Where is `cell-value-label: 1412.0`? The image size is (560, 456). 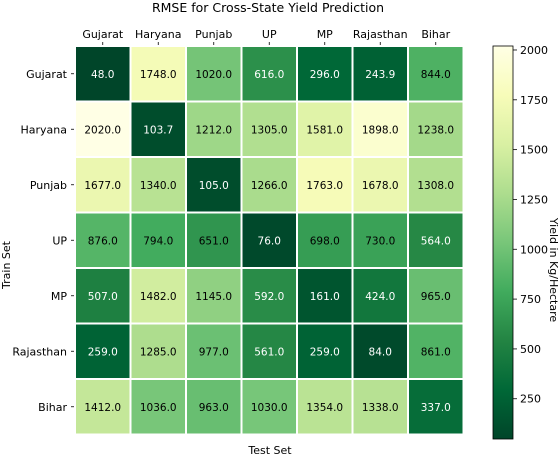 cell-value-label: 1412.0 is located at coordinates (102, 408).